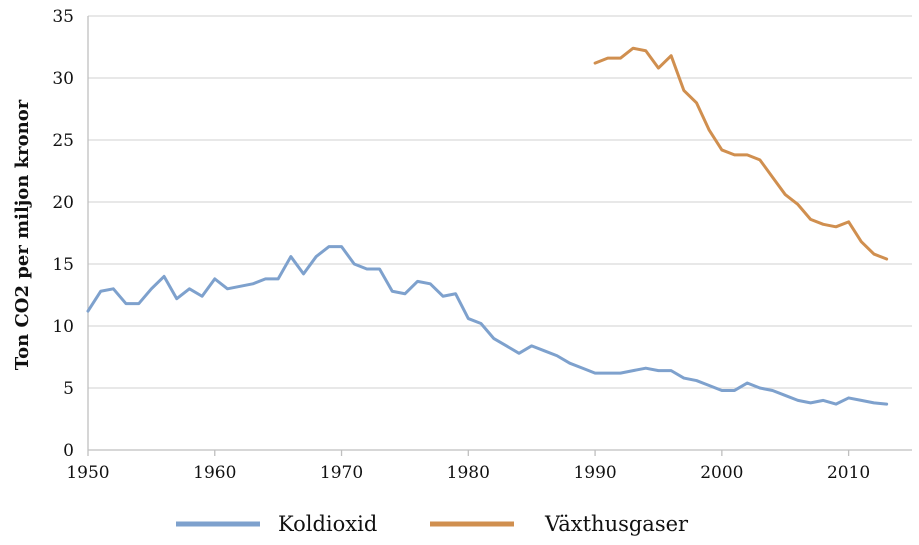 The height and width of the screenshot is (545, 919). Describe the element at coordinates (63, 234) in the screenshot. I see `y-tick-labels: 0 5 10 15 20 25 30 35` at that location.